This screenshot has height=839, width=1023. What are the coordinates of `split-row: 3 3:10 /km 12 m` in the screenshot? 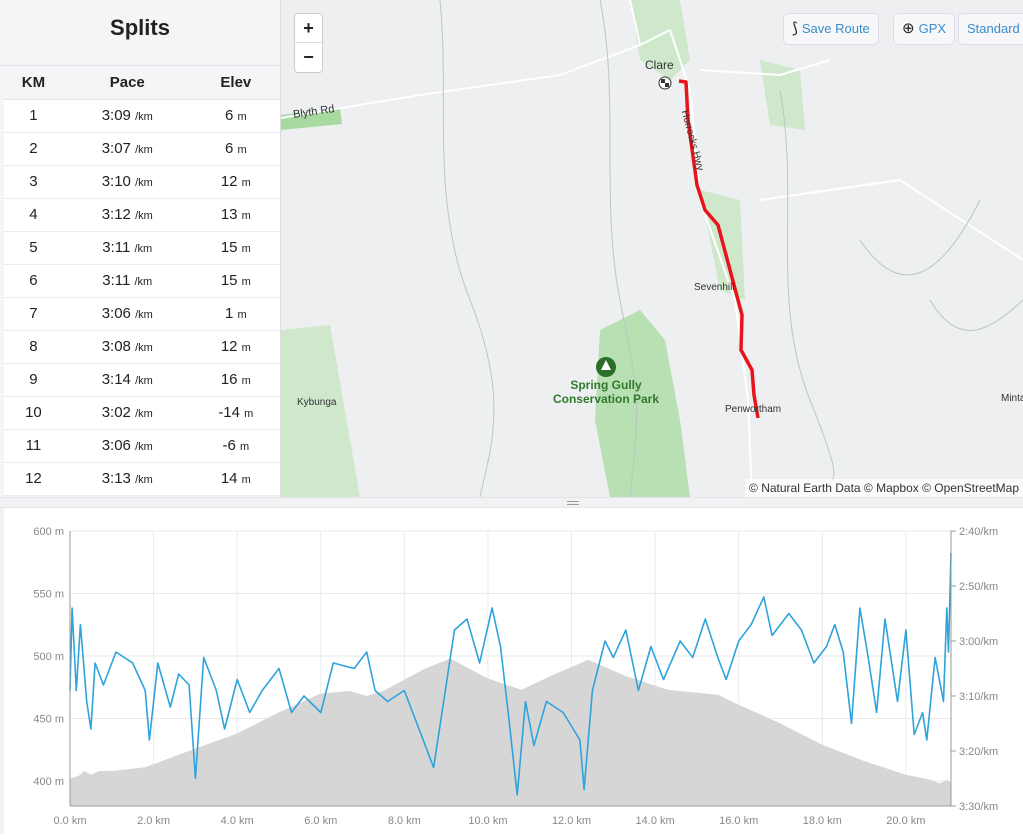 It's located at (142, 182).